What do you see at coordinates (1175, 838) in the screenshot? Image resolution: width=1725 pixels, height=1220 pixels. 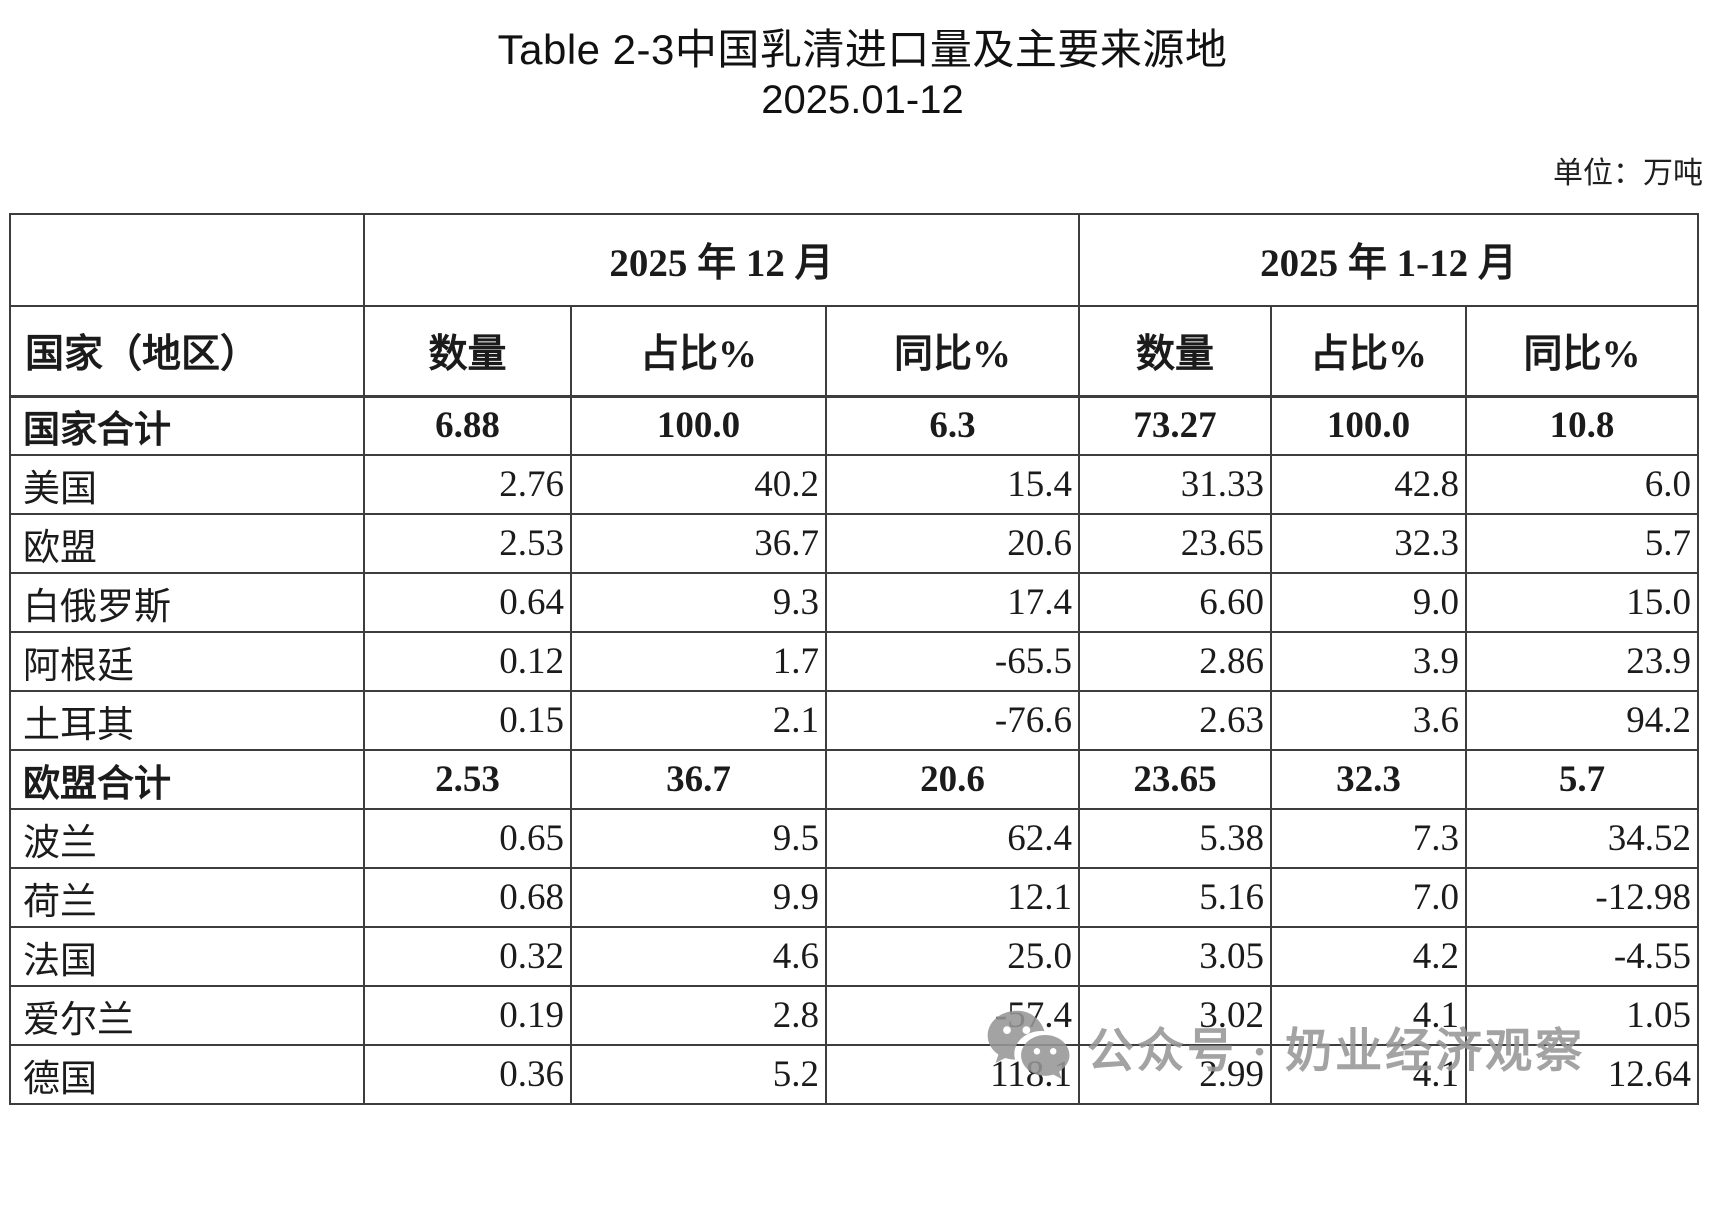 I see `cell-value: 5.38` at bounding box center [1175, 838].